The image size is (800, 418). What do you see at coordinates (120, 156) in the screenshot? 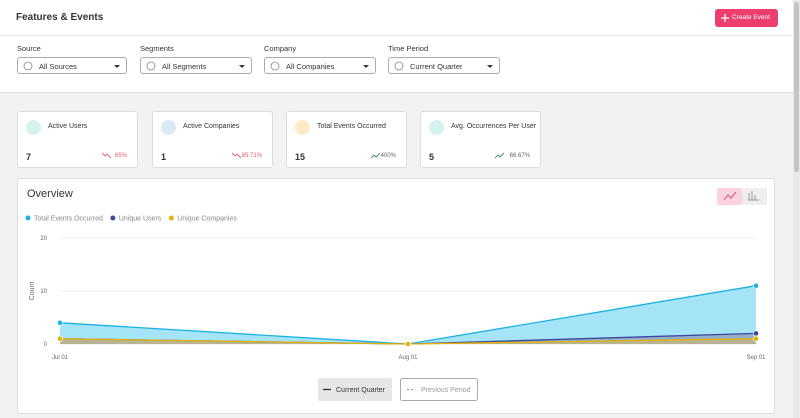
I see `kpi-change: 65%` at bounding box center [120, 156].